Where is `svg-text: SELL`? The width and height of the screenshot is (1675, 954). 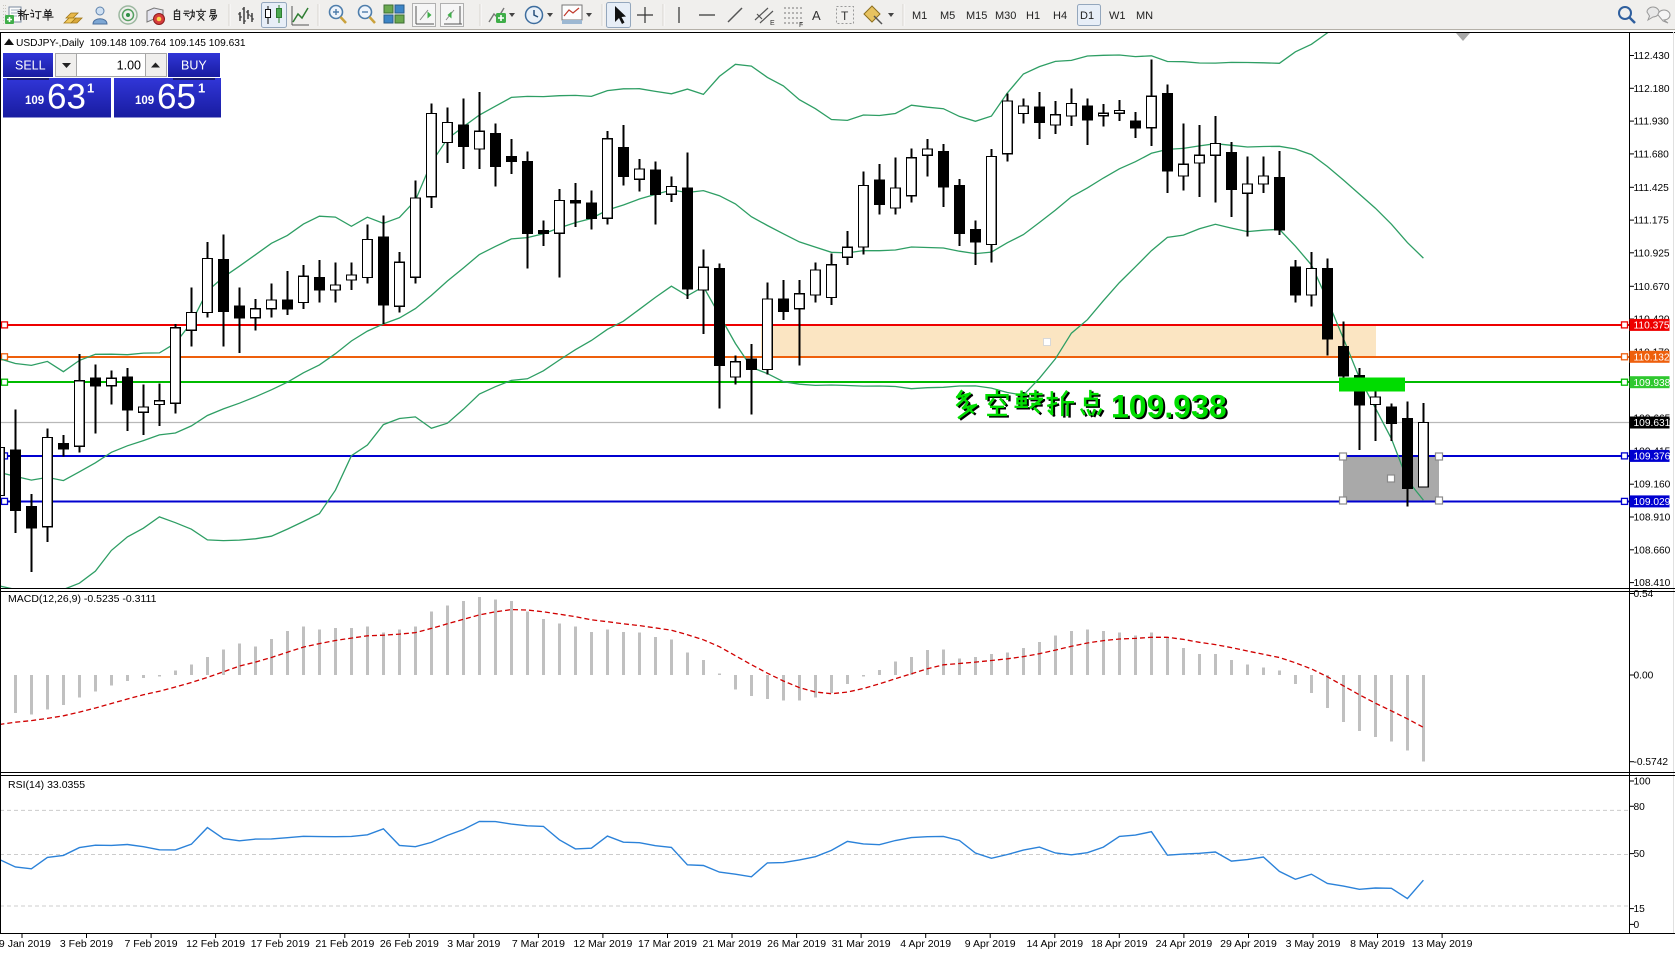
svg-text: SELL is located at coordinates (30, 66).